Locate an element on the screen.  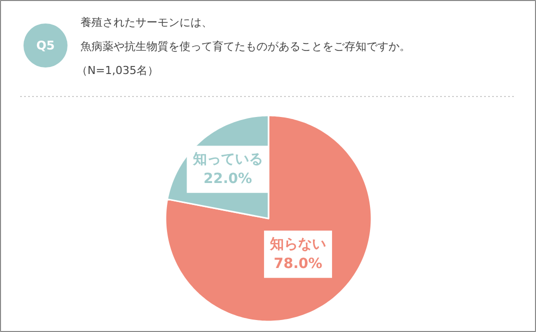
data-label: 78.0% is located at coordinates (298, 264).